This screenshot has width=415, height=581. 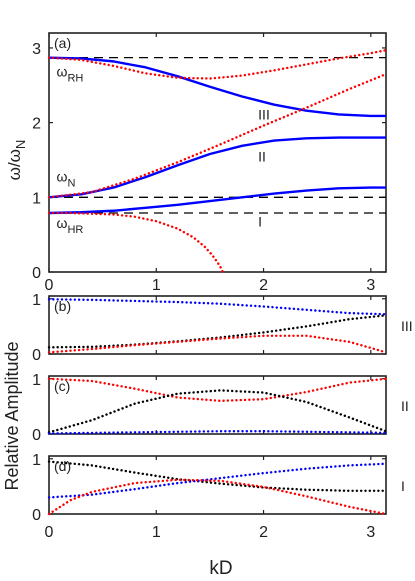 What do you see at coordinates (62, 43) in the screenshot?
I see `panel-a-label: (a)` at bounding box center [62, 43].